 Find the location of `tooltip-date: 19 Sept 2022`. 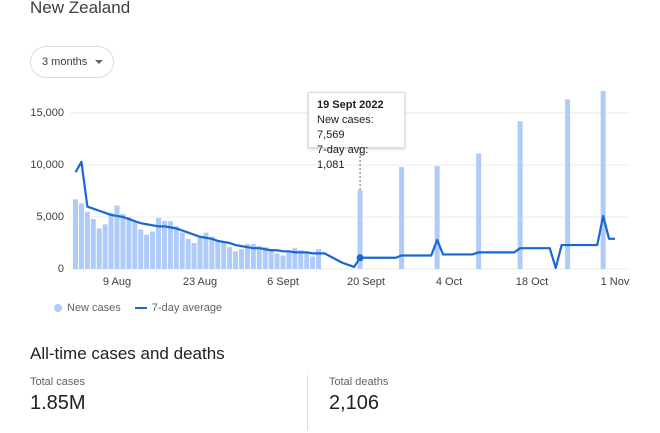

tooltip-date: 19 Sept 2022 is located at coordinates (350, 105).